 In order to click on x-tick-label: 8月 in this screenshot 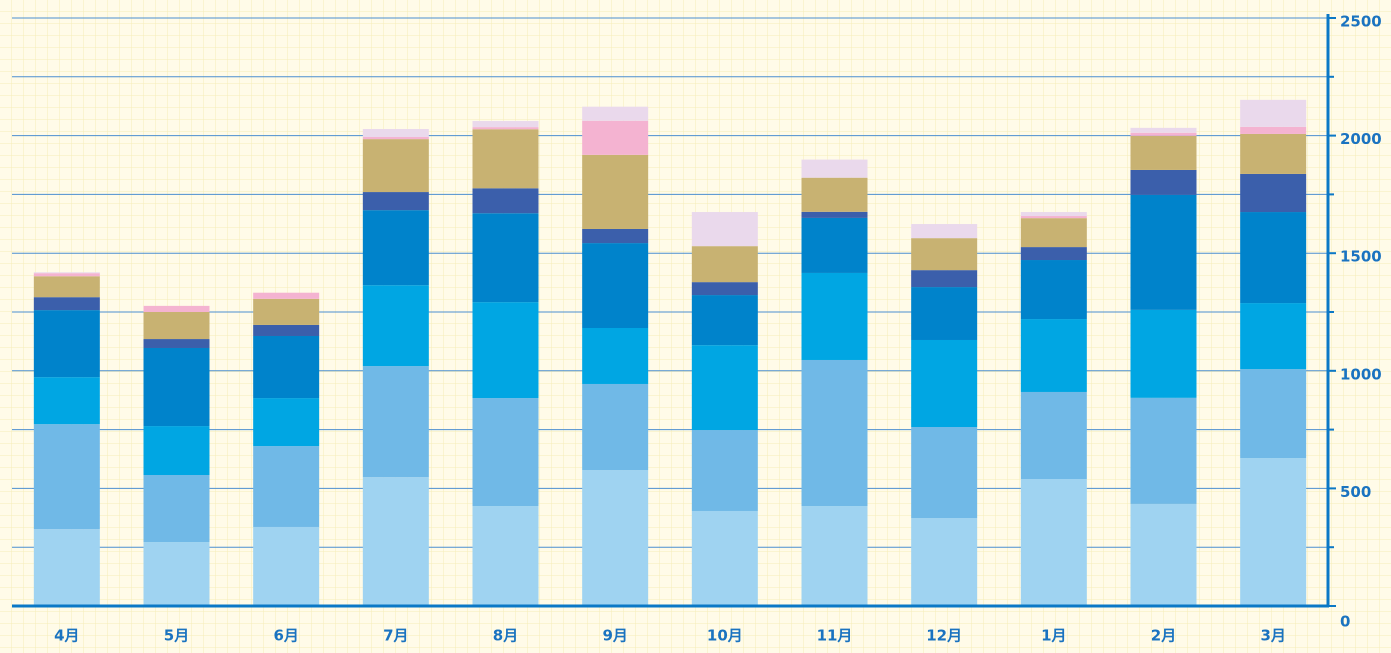, I will do `click(505, 636)`.